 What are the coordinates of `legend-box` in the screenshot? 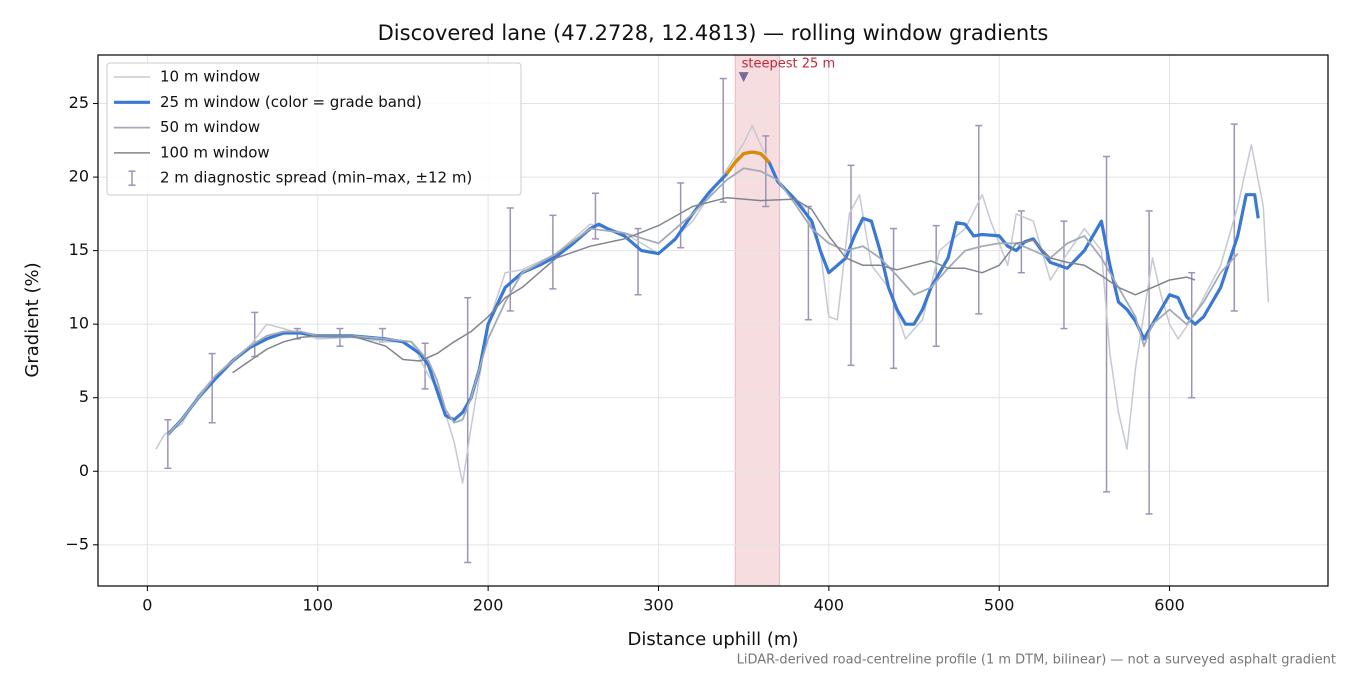 It's located at (314, 129).